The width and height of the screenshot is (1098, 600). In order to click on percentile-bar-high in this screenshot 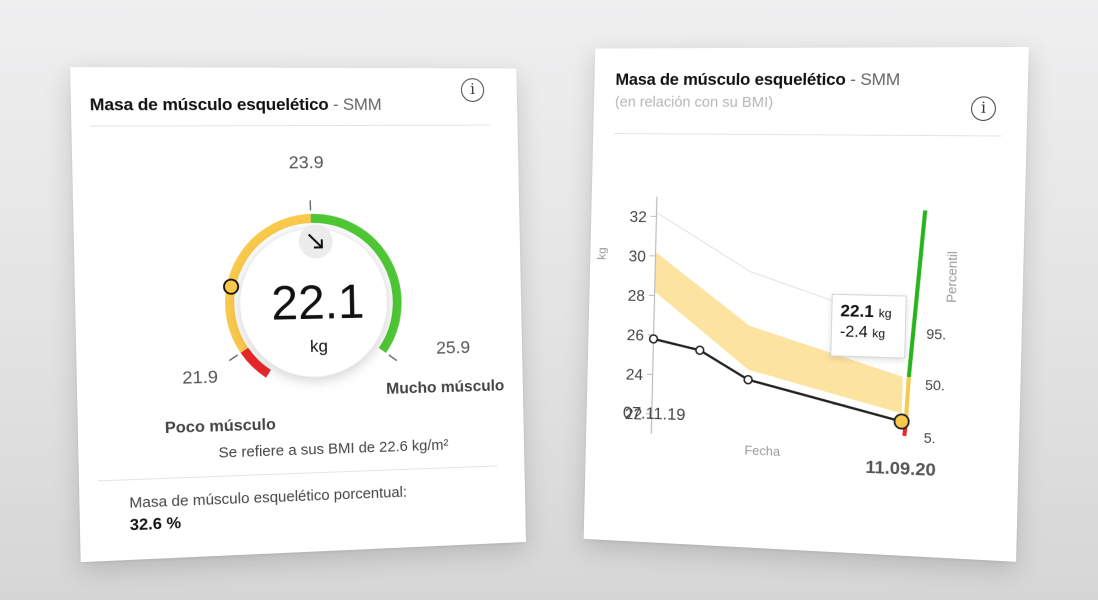, I will do `click(917, 293)`.